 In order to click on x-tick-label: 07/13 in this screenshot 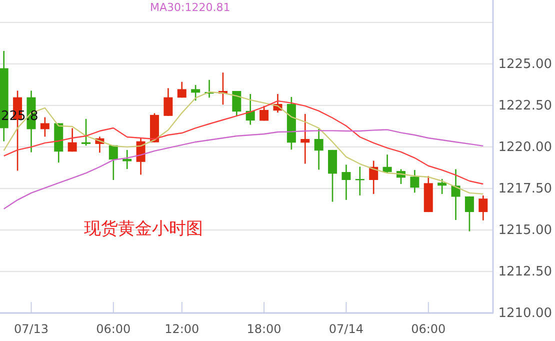, I will do `click(31, 329)`.